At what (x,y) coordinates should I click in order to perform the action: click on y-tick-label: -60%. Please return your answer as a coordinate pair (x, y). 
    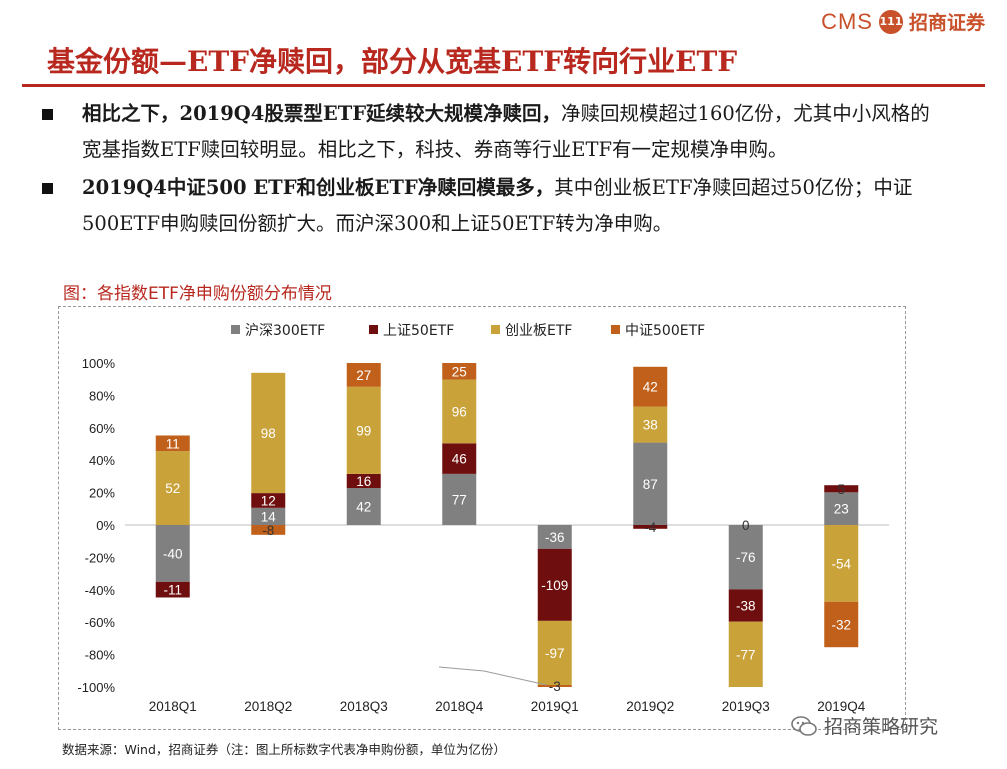
    Looking at the image, I should click on (100, 622).